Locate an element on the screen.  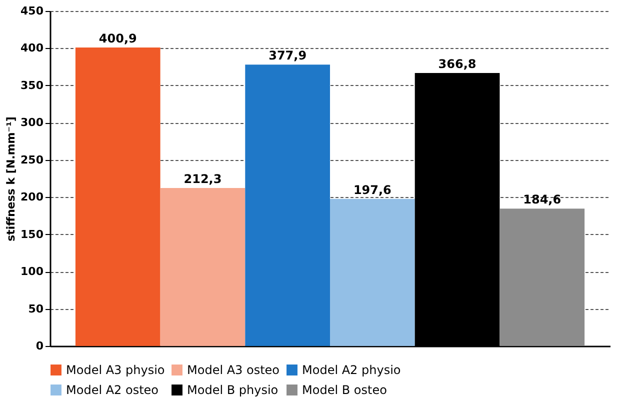
y-tick-label: 200 is located at coordinates (32, 197).